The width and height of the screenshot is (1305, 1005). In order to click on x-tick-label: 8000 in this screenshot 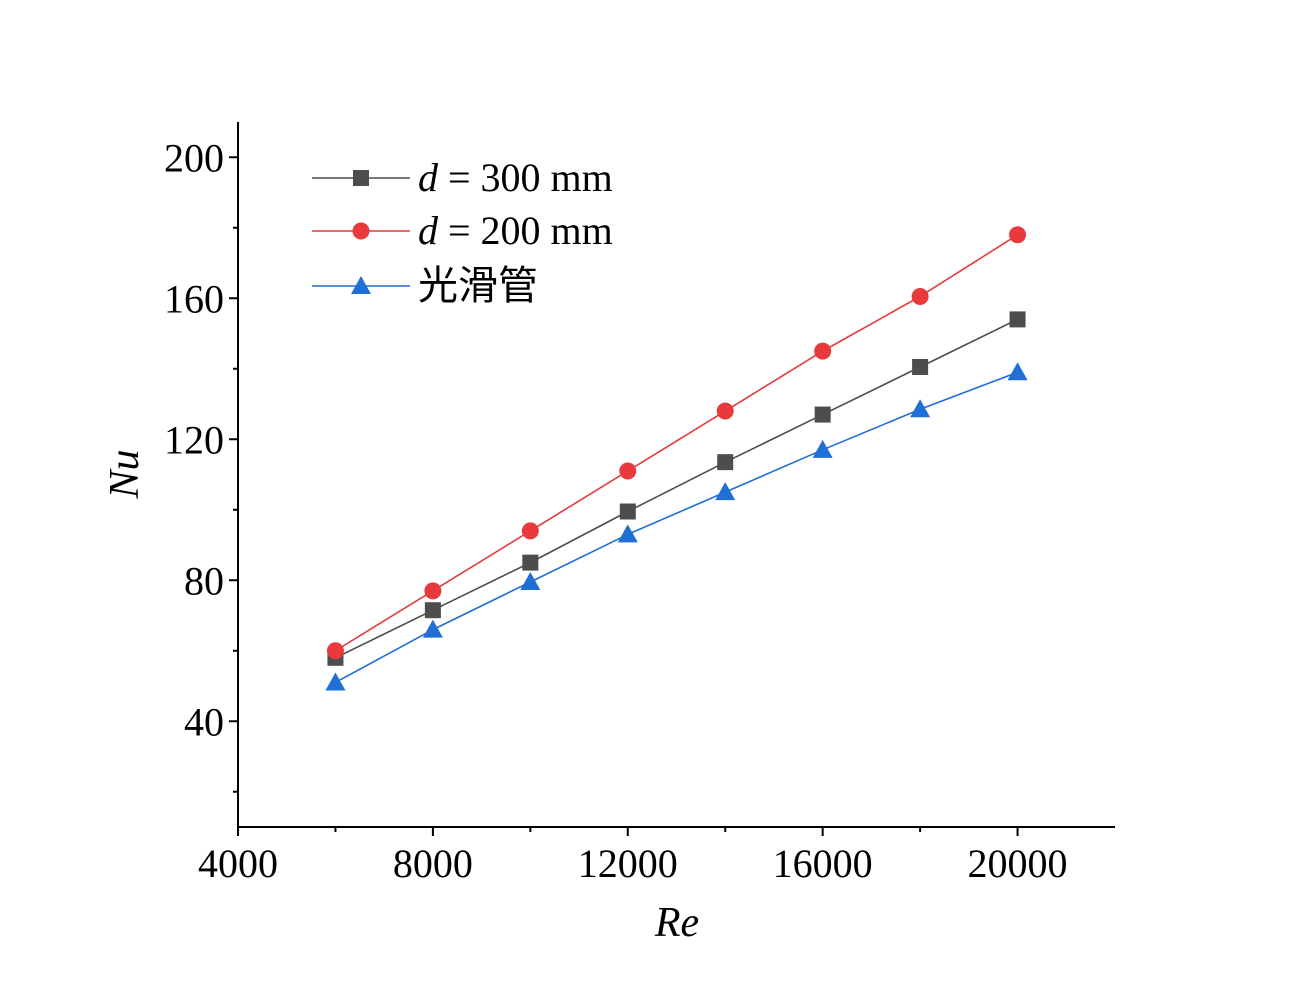, I will do `click(433, 863)`.